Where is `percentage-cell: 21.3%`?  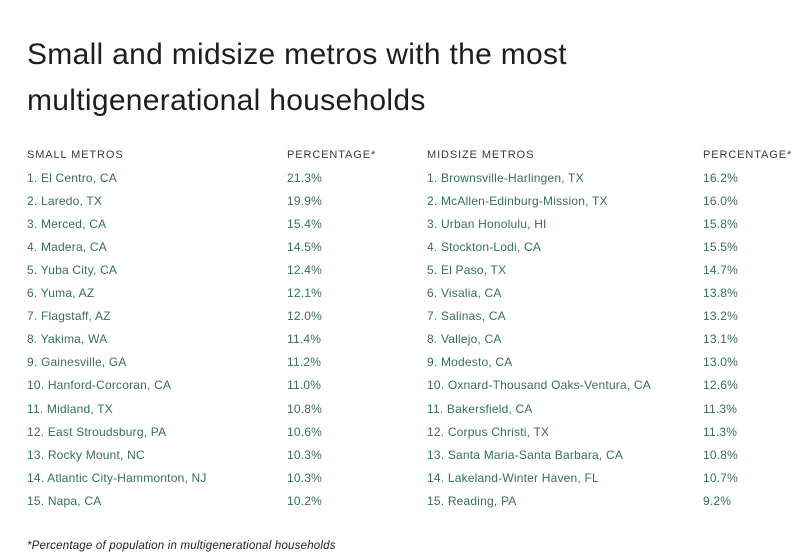 percentage-cell: 21.3% is located at coordinates (305, 177).